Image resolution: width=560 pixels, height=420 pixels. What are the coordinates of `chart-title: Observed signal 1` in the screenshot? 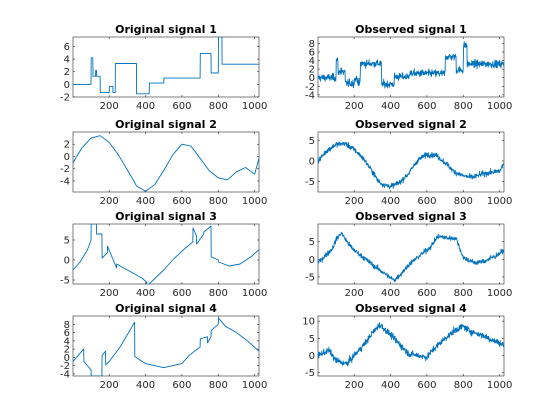 It's located at (411, 29).